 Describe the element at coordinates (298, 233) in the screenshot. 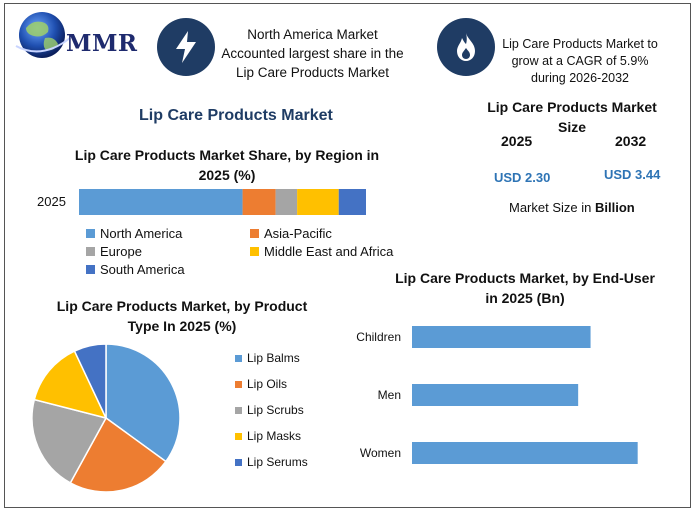

I see `legend-label: Asia-Pacific` at that location.